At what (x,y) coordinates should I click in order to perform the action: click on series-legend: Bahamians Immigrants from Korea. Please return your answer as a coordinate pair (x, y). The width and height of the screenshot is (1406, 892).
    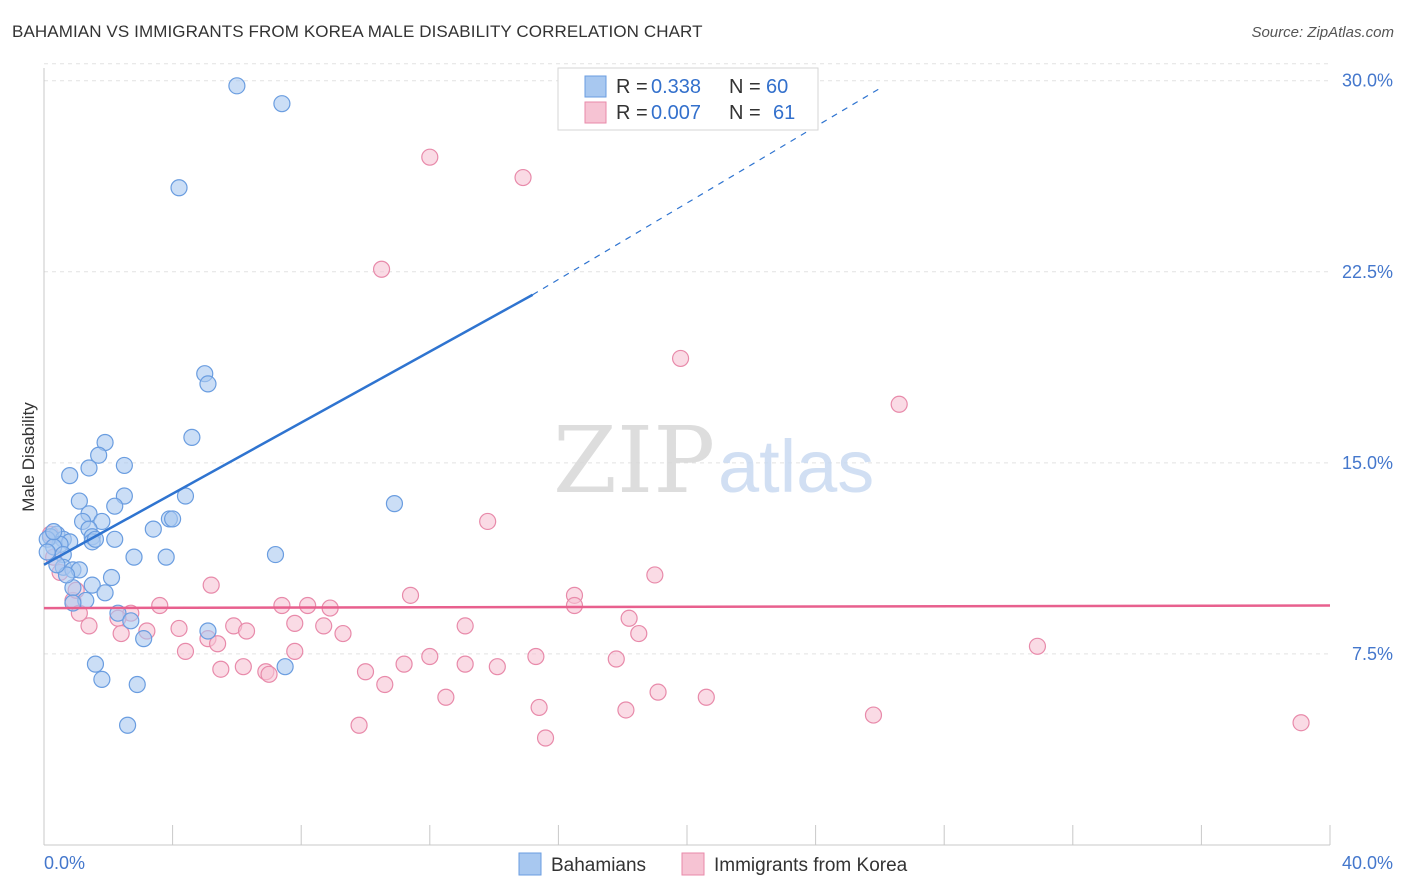
    Looking at the image, I should click on (713, 864).